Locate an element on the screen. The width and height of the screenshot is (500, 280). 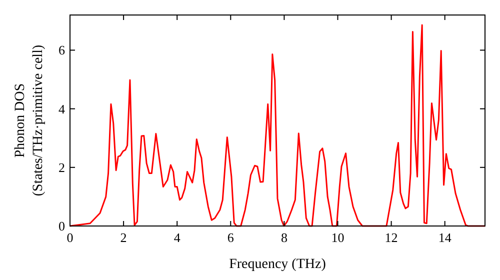
x-tick-label: 14 is located at coordinates (445, 237).